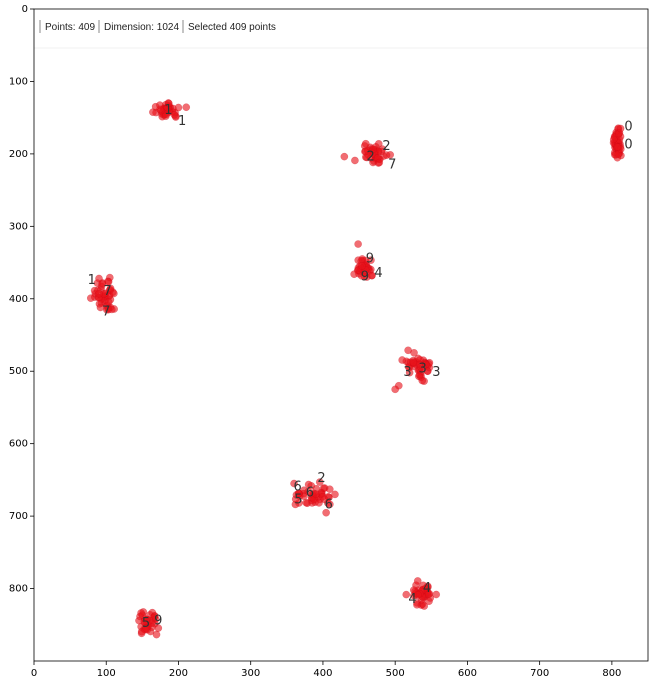  I want to click on x-tick-label: 600, so click(467, 673).